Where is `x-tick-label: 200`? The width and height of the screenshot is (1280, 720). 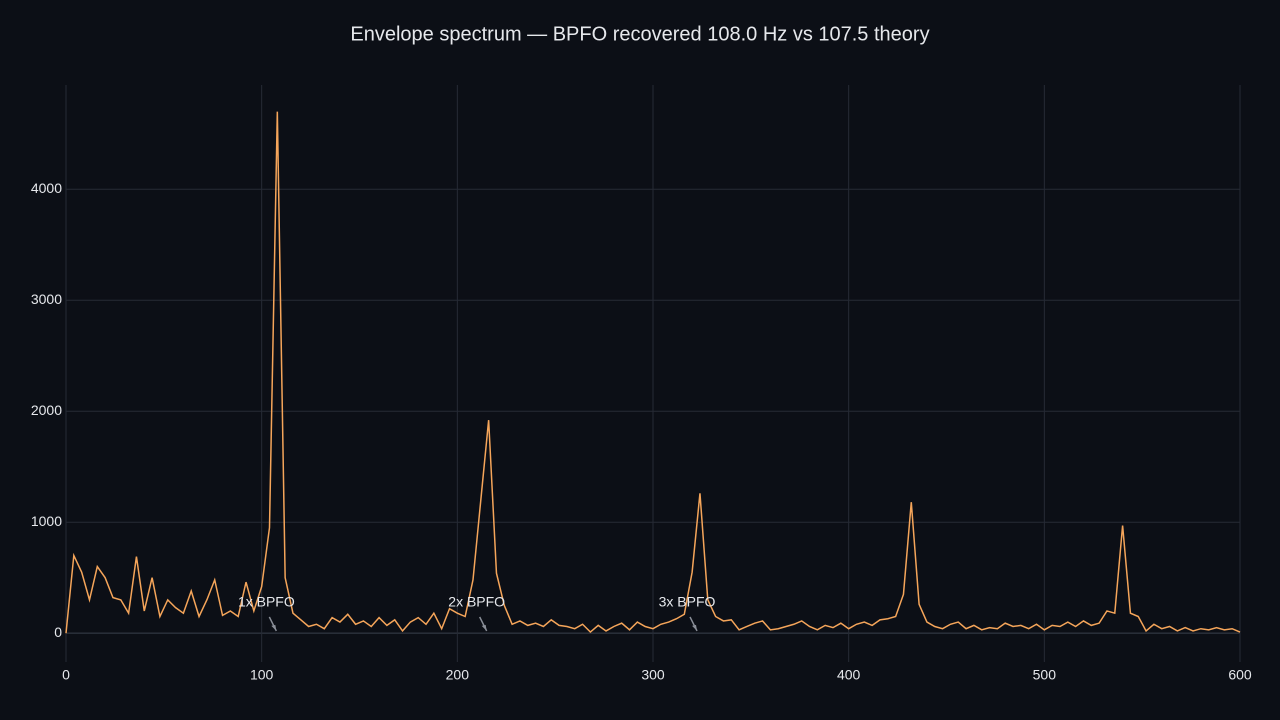 x-tick-label: 200 is located at coordinates (458, 675).